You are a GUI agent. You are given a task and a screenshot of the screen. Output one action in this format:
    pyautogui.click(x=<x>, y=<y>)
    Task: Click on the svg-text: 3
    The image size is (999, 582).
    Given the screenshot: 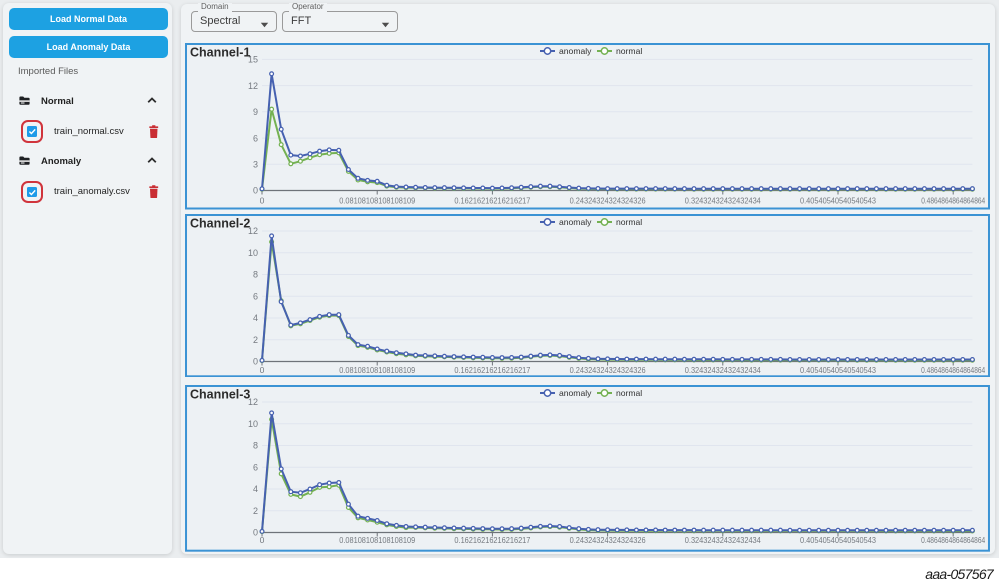 What is the action you would take?
    pyautogui.click(x=255, y=165)
    